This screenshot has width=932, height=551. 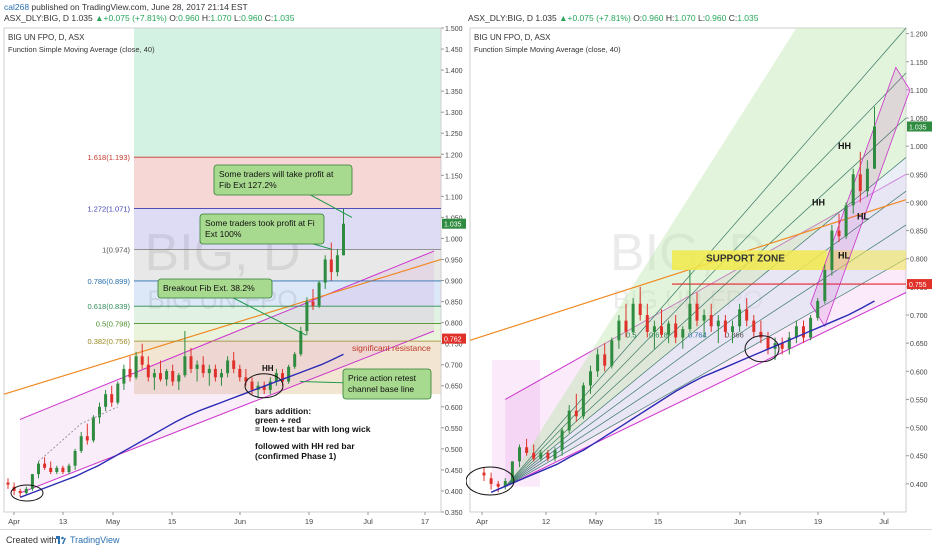 I want to click on close-right: 1.035, so click(x=748, y=18).